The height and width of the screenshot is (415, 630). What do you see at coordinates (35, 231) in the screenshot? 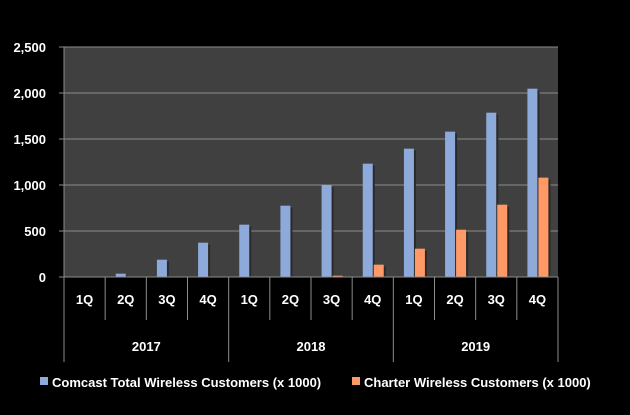
I see `y-tick-label: 500` at bounding box center [35, 231].